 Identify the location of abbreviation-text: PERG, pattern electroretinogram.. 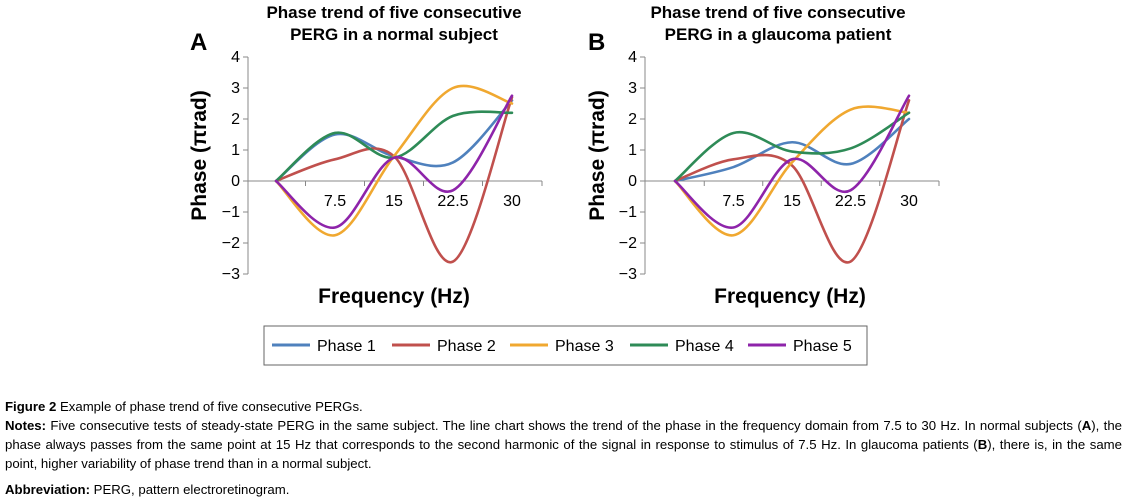
(191, 489).